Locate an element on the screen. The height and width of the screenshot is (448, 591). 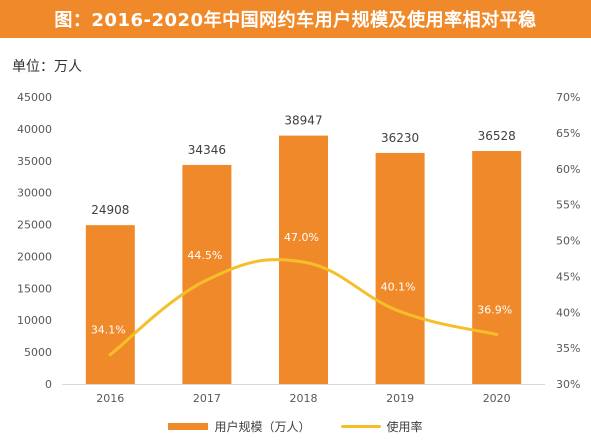
y-right-tick-label: 45% is located at coordinates (568, 276).